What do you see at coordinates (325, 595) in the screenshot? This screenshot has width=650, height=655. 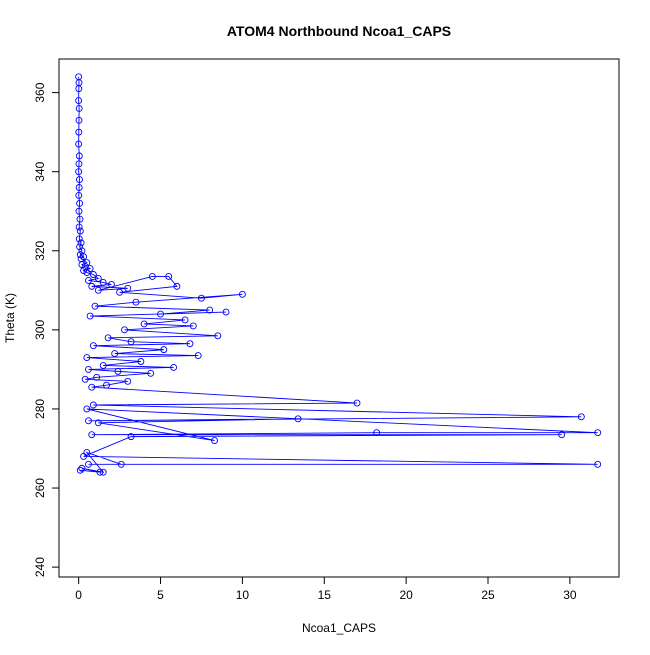 I see `x-tick-label: 15` at bounding box center [325, 595].